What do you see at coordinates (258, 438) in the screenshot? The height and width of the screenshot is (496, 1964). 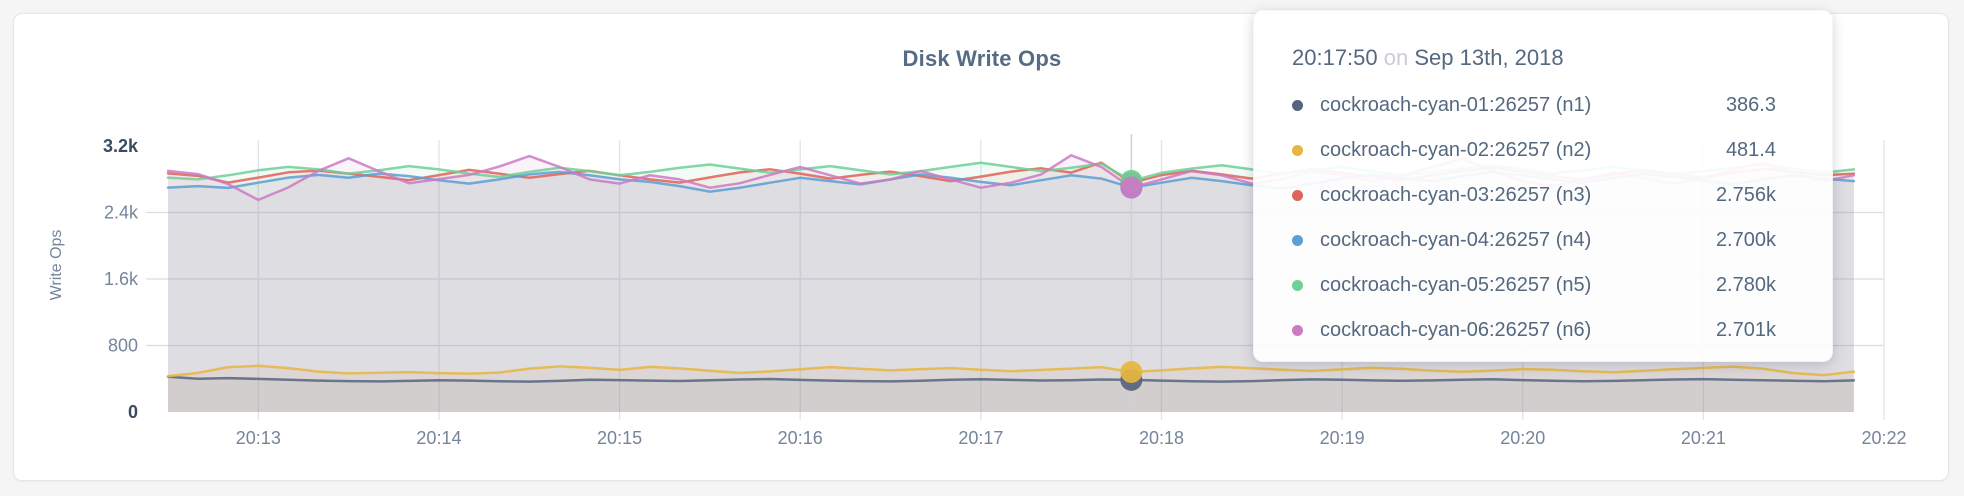 I see `x-tick-label: 20:13` at bounding box center [258, 438].